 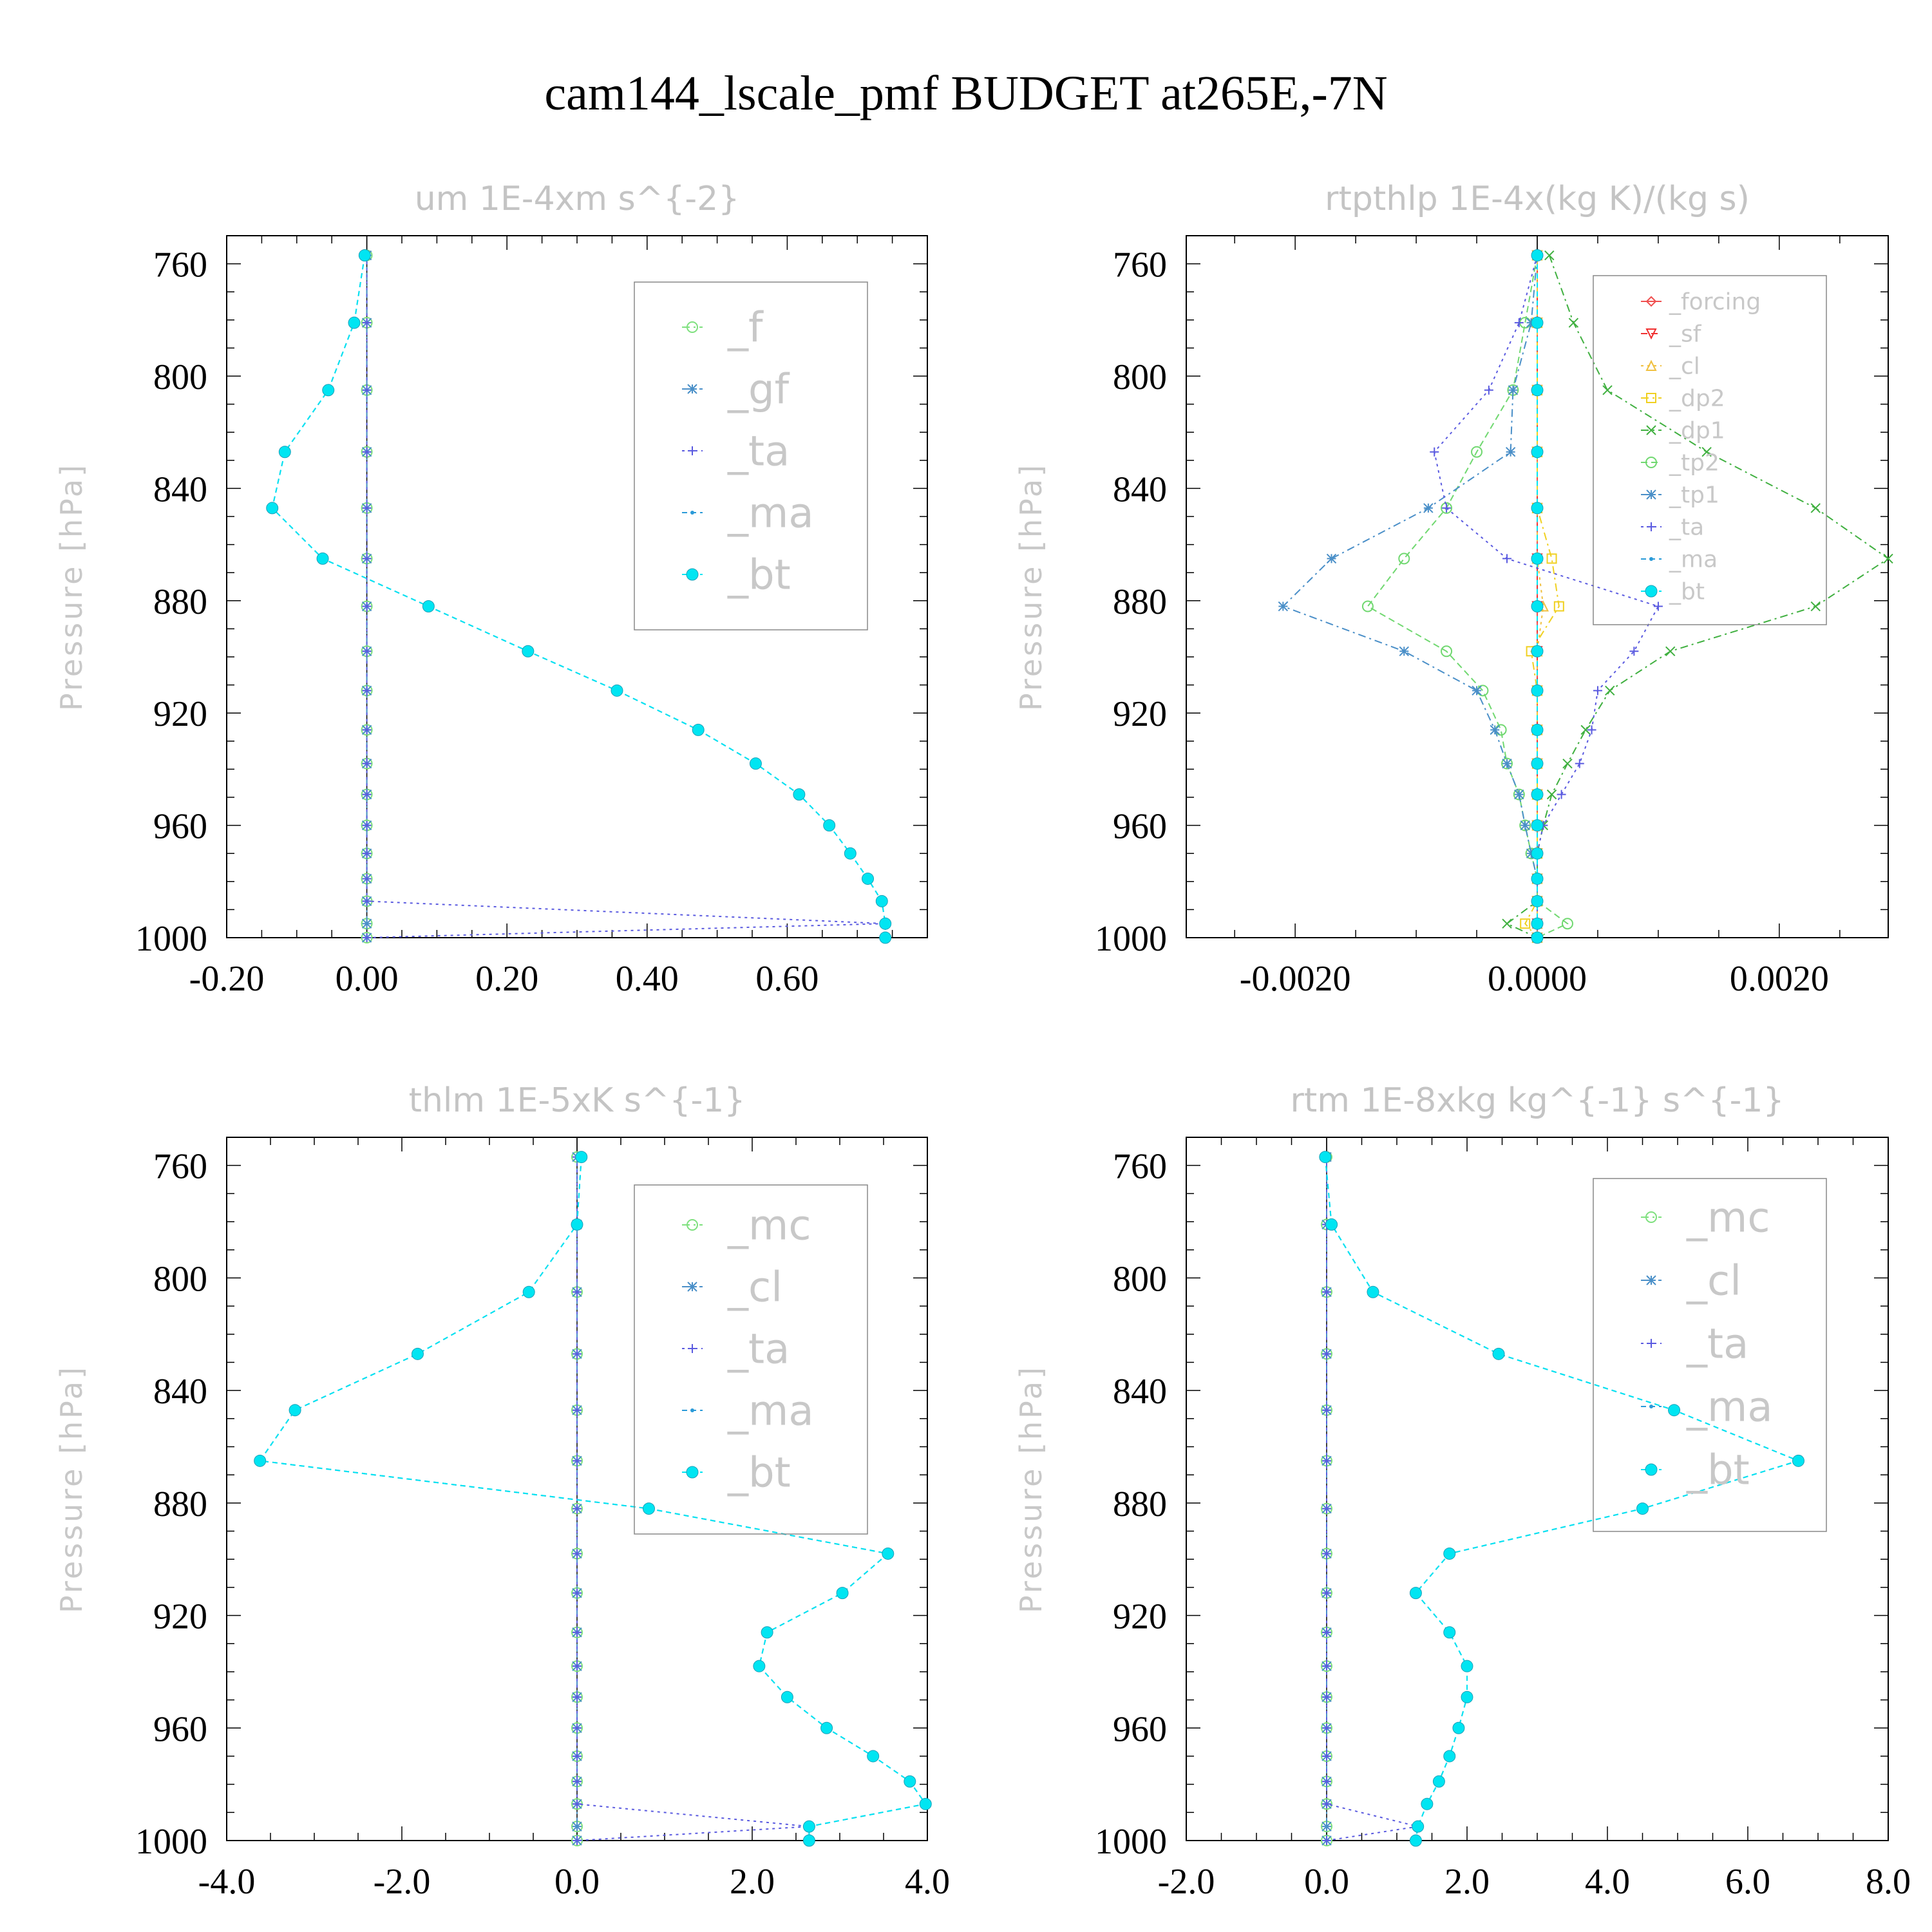 What do you see at coordinates (1697, 431) in the screenshot?
I see `legend-label: _dp1` at bounding box center [1697, 431].